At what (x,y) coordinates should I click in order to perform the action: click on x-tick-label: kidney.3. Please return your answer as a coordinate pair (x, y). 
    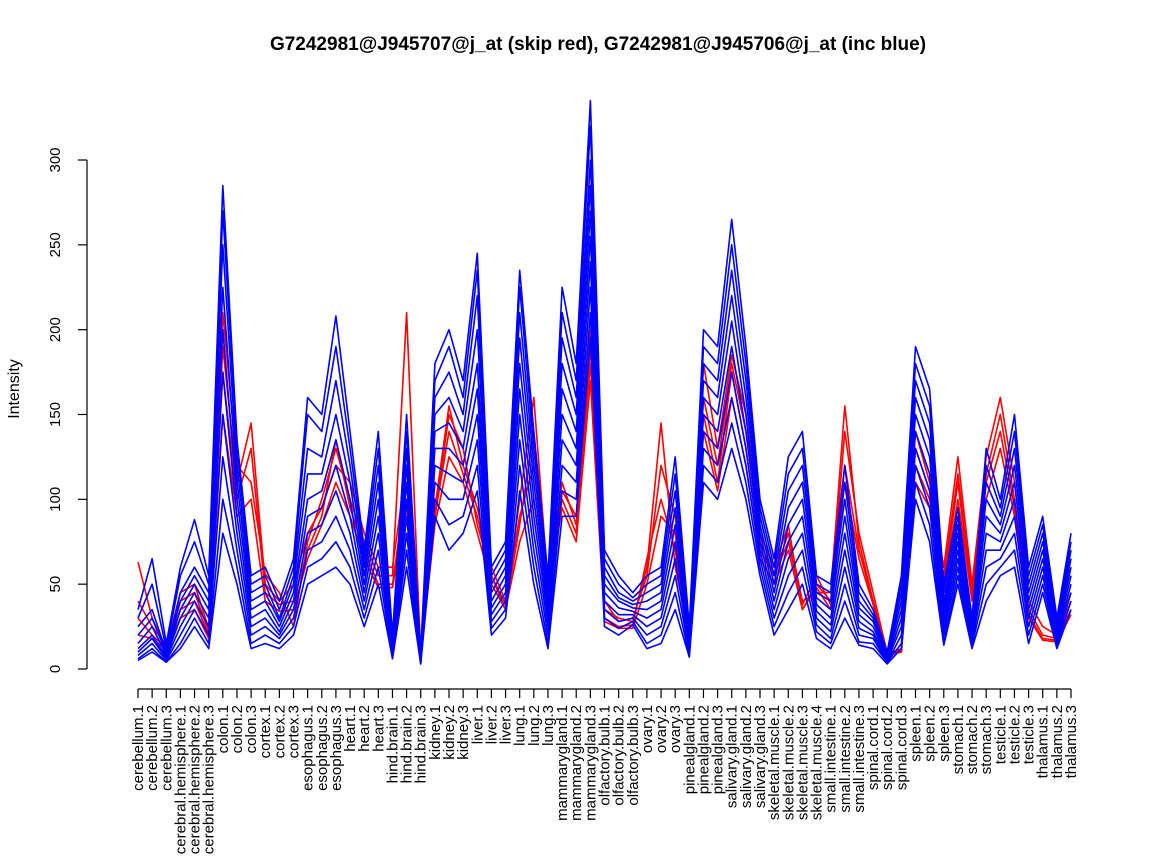
    Looking at the image, I should click on (463, 732).